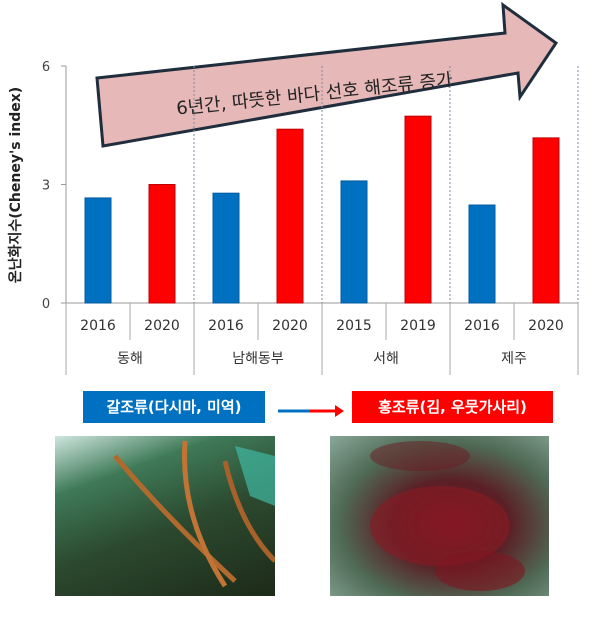 Image resolution: width=600 pixels, height=630 pixels. I want to click on y-axis-label: 온난화지수(Cheney's index), so click(15, 185).